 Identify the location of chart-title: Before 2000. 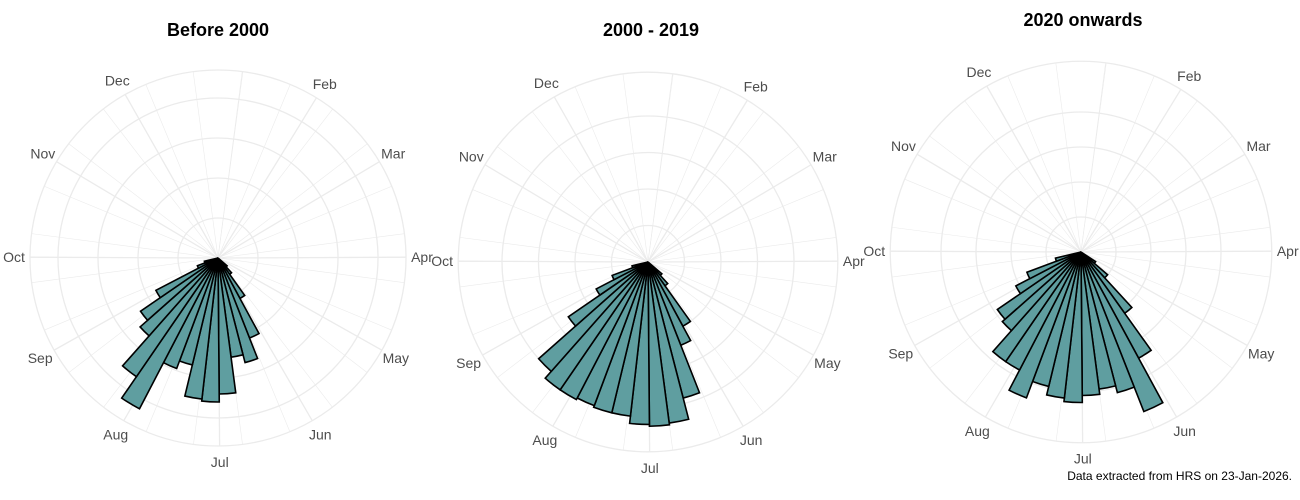
(218, 30).